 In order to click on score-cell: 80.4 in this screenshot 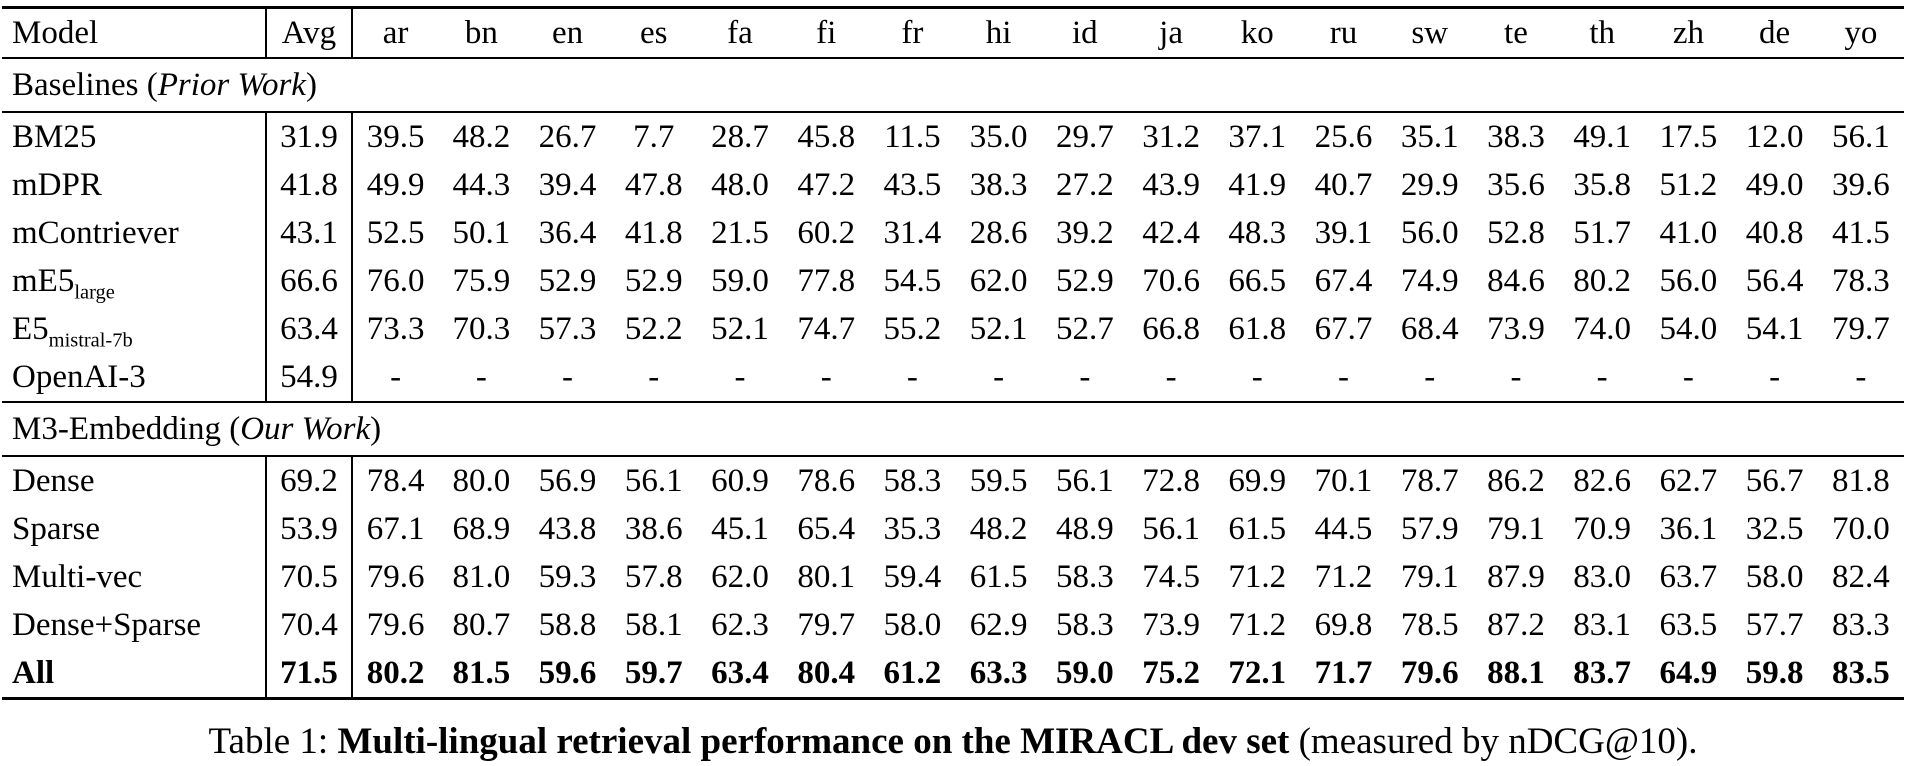, I will do `click(826, 672)`.